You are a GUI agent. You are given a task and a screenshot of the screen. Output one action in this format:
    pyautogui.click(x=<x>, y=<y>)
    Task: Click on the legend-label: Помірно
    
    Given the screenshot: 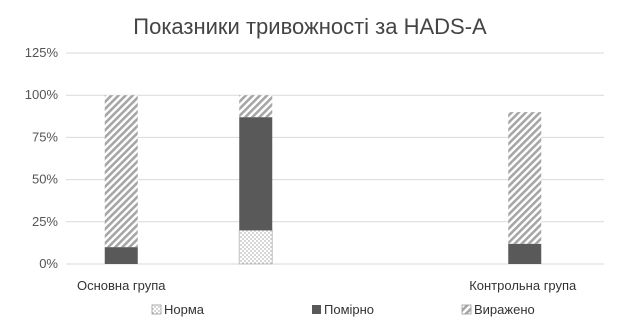 What is the action you would take?
    pyautogui.click(x=349, y=309)
    